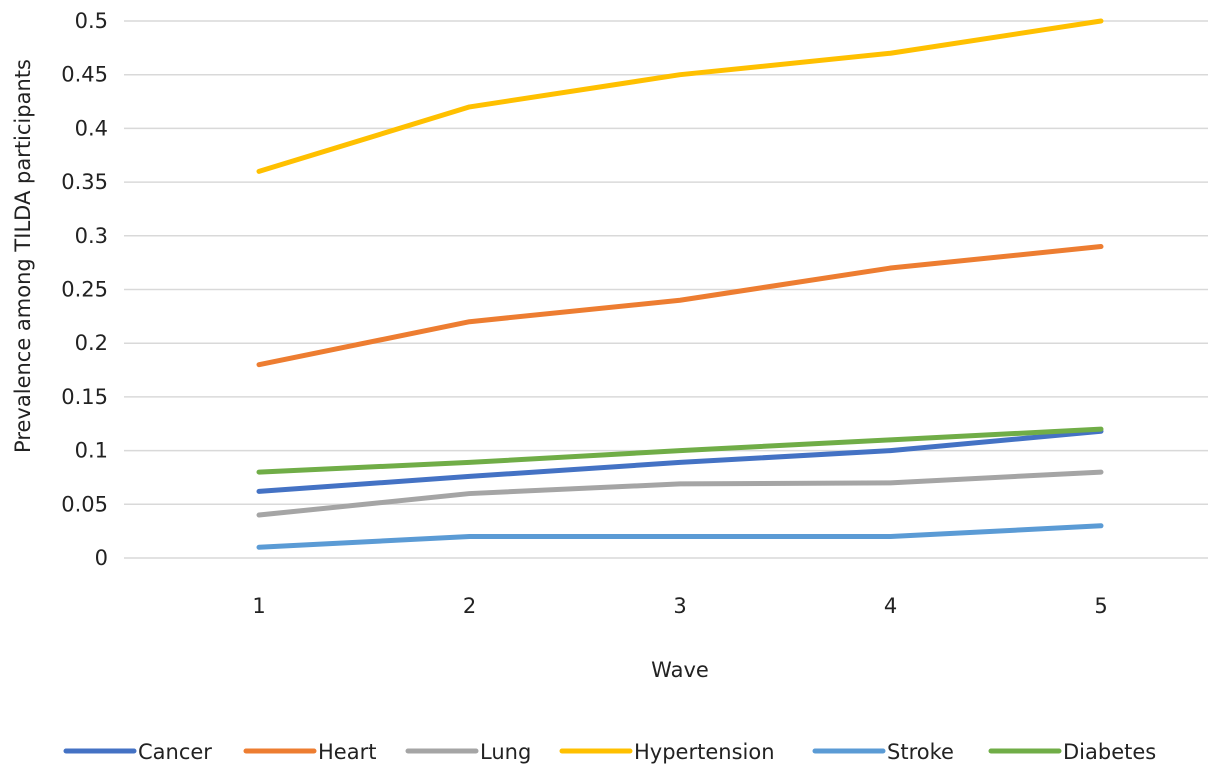 The width and height of the screenshot is (1208, 771). What do you see at coordinates (890, 606) in the screenshot?
I see `x-tick-label: 4` at bounding box center [890, 606].